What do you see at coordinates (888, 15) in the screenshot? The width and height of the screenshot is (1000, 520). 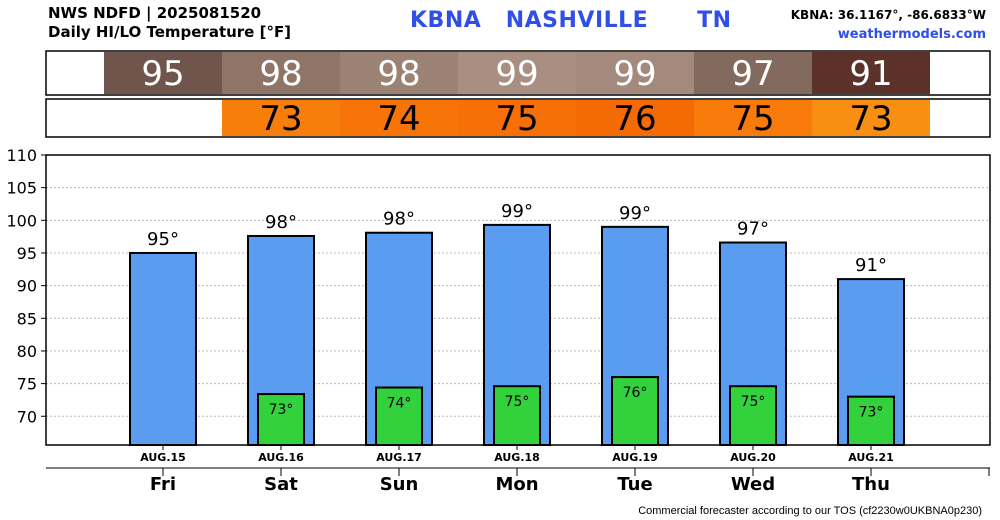 I see `station-coords: KBNA: 36.1167°, -86.6833°W` at bounding box center [888, 15].